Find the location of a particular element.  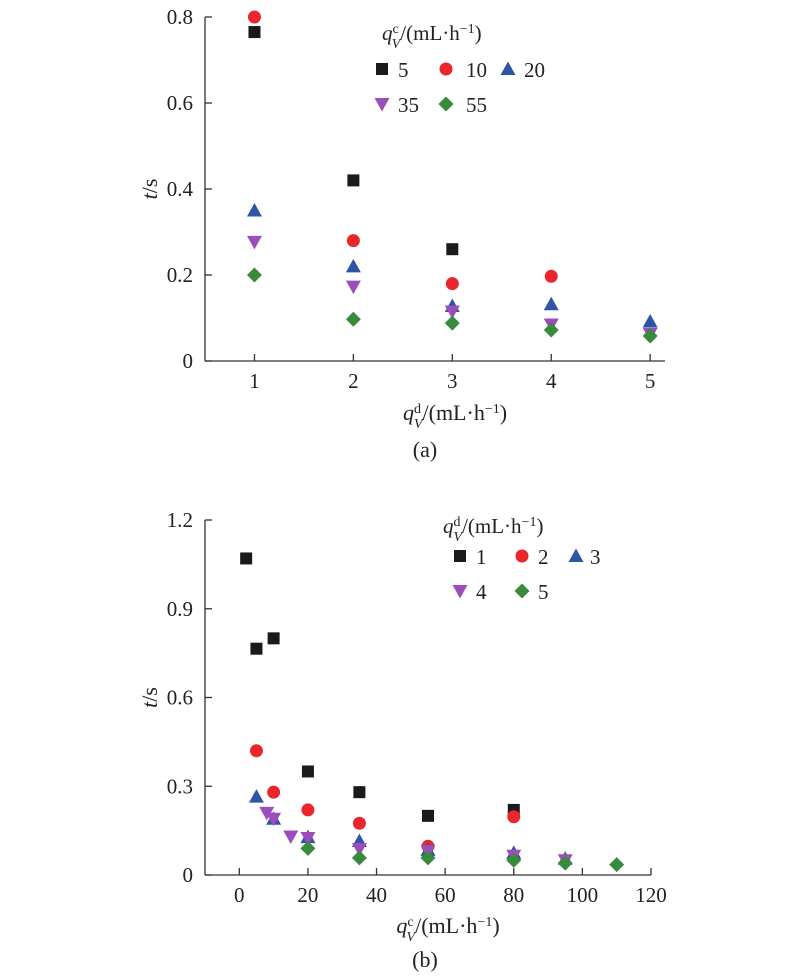

panel-b-x-tick-label: 40 is located at coordinates (376, 895).